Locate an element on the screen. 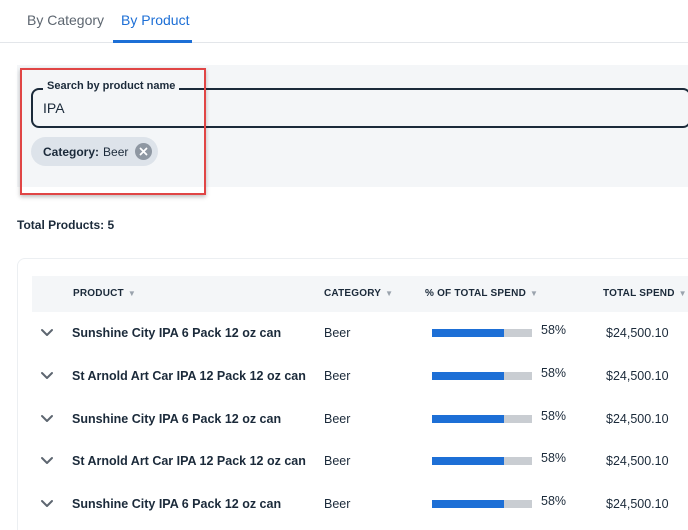  chip-key: Category: is located at coordinates (71, 151).